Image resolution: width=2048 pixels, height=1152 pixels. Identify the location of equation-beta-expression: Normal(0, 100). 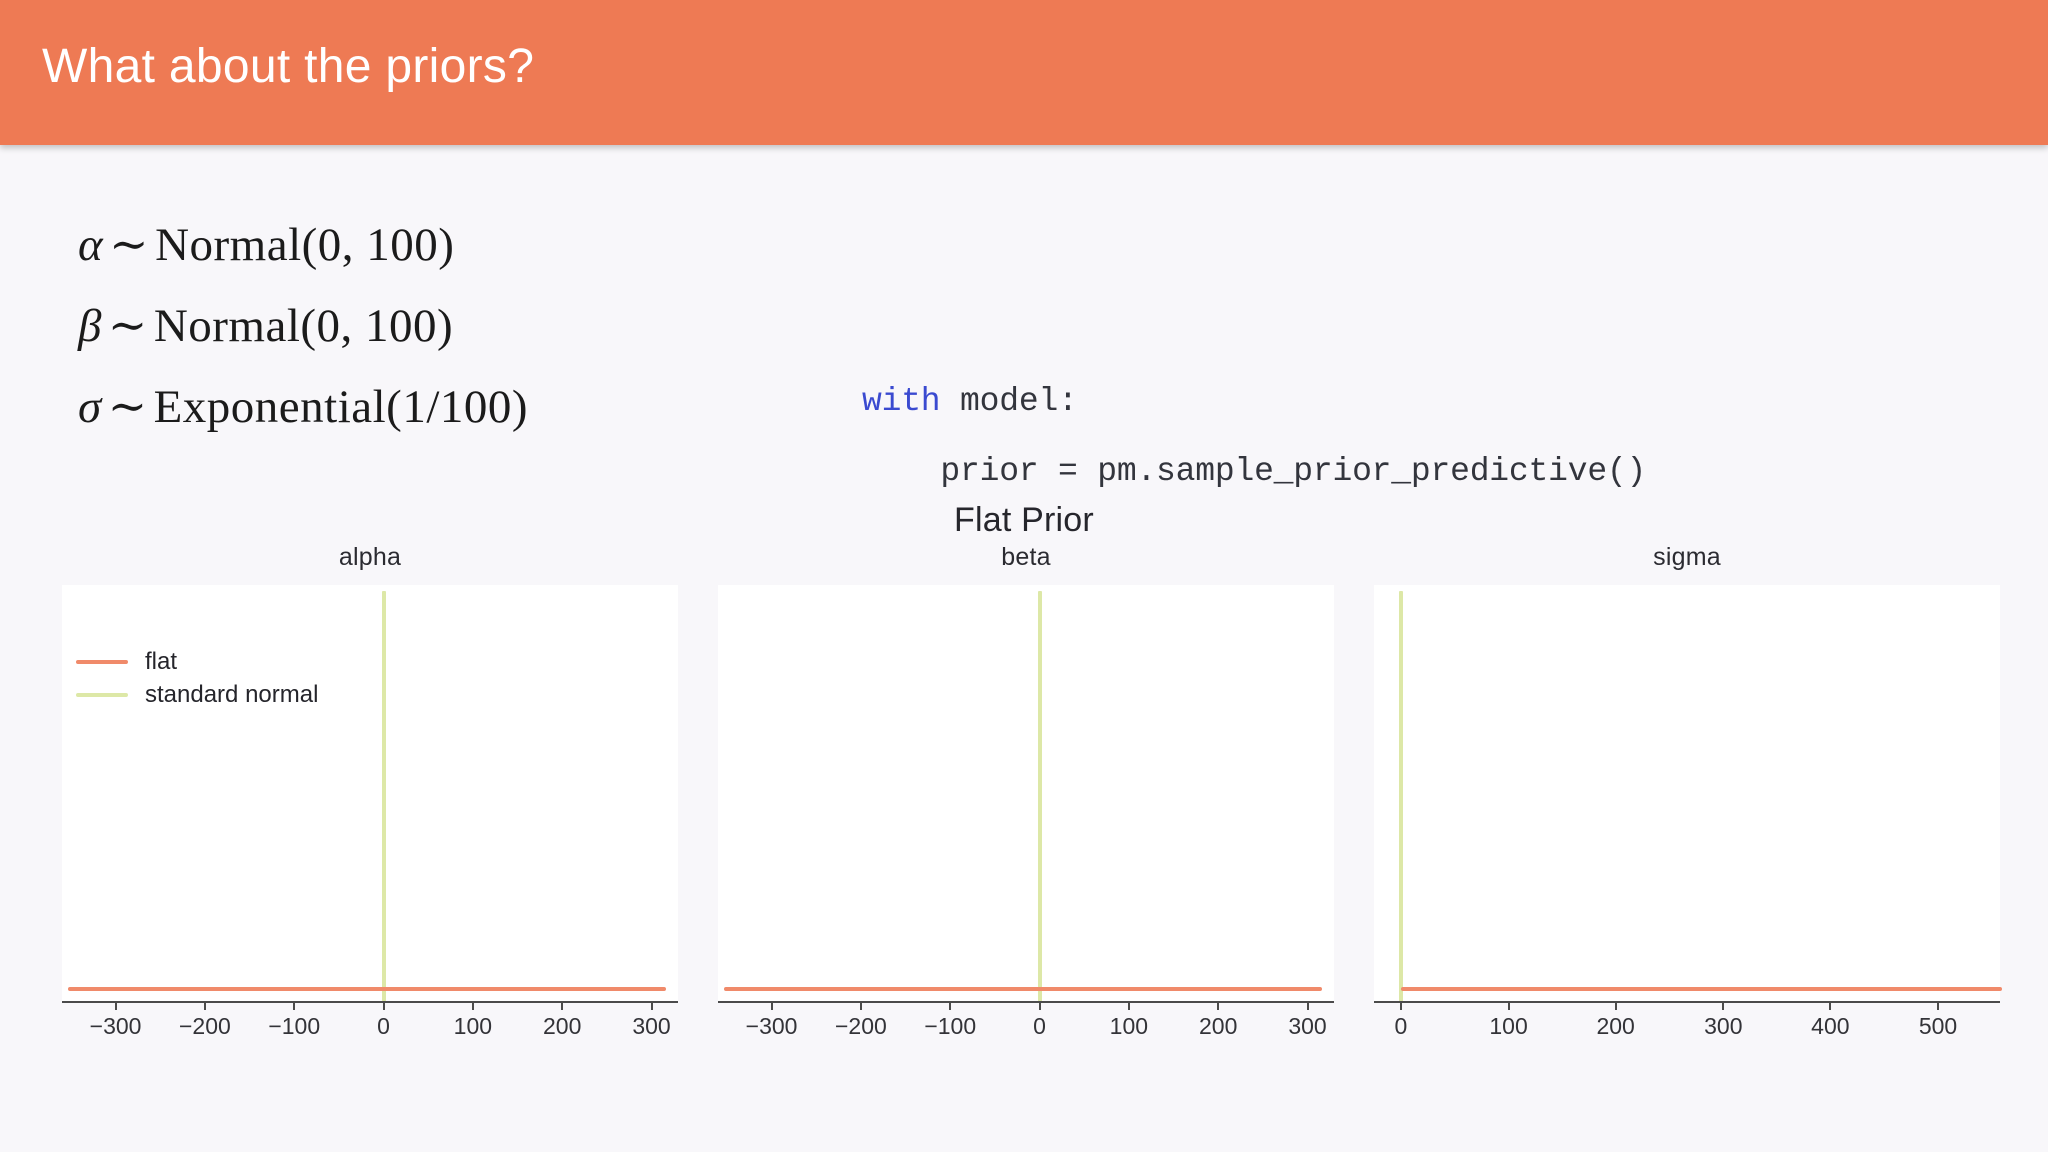
(303, 326).